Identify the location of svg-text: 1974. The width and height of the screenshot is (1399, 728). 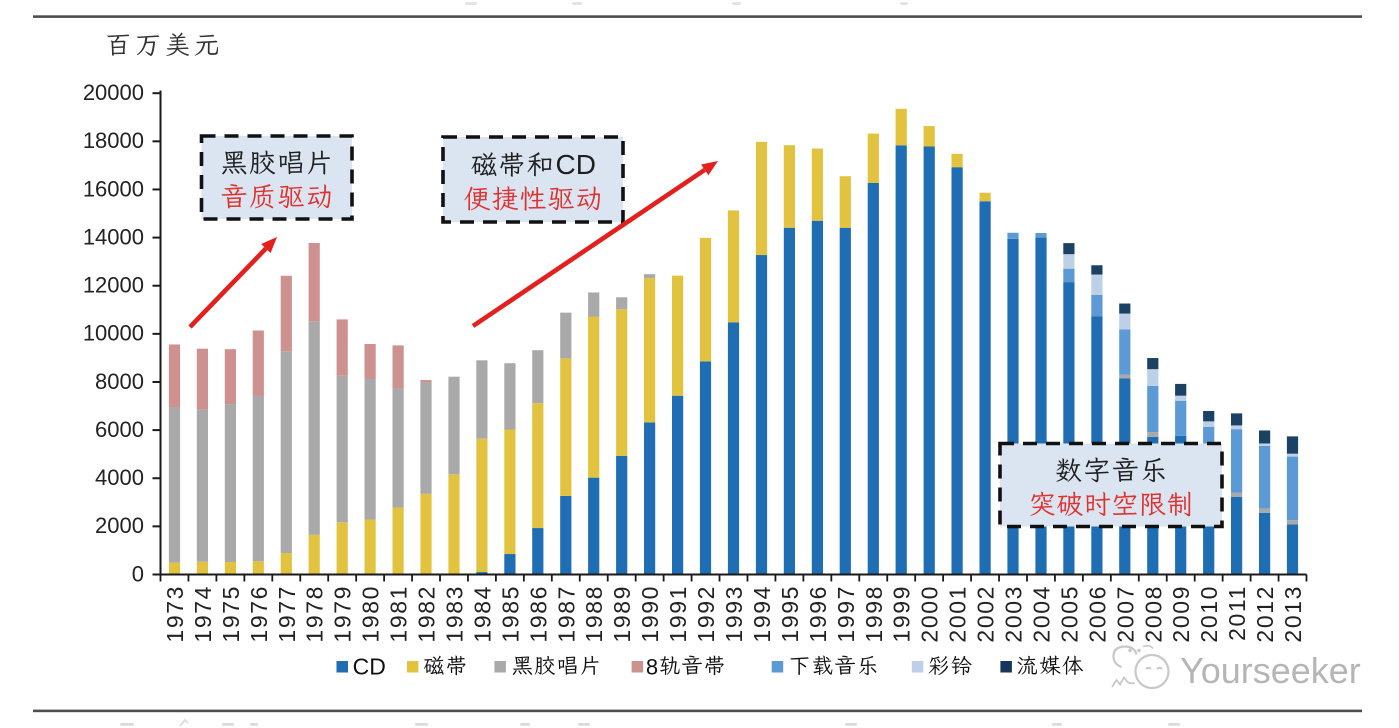
(203, 614).